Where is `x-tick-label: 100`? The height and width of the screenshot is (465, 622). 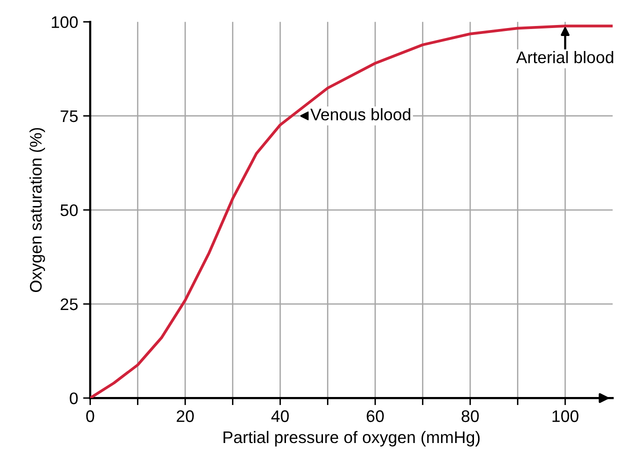 x-tick-label: 100 is located at coordinates (565, 416).